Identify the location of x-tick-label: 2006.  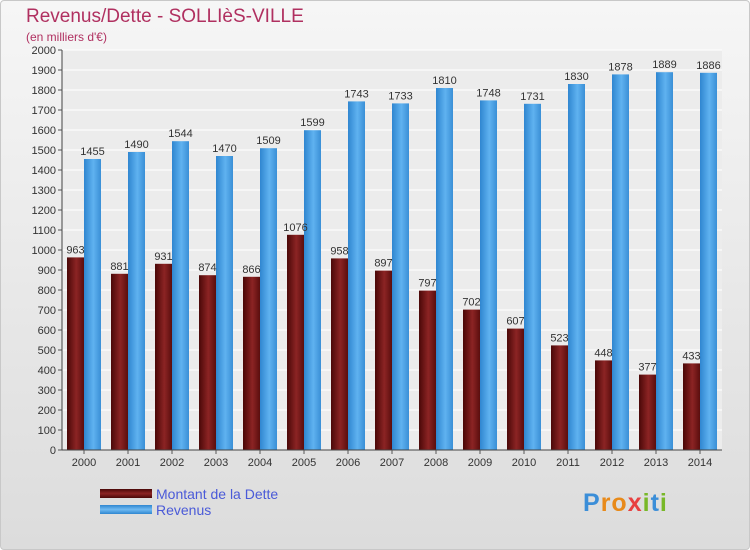
(348, 463).